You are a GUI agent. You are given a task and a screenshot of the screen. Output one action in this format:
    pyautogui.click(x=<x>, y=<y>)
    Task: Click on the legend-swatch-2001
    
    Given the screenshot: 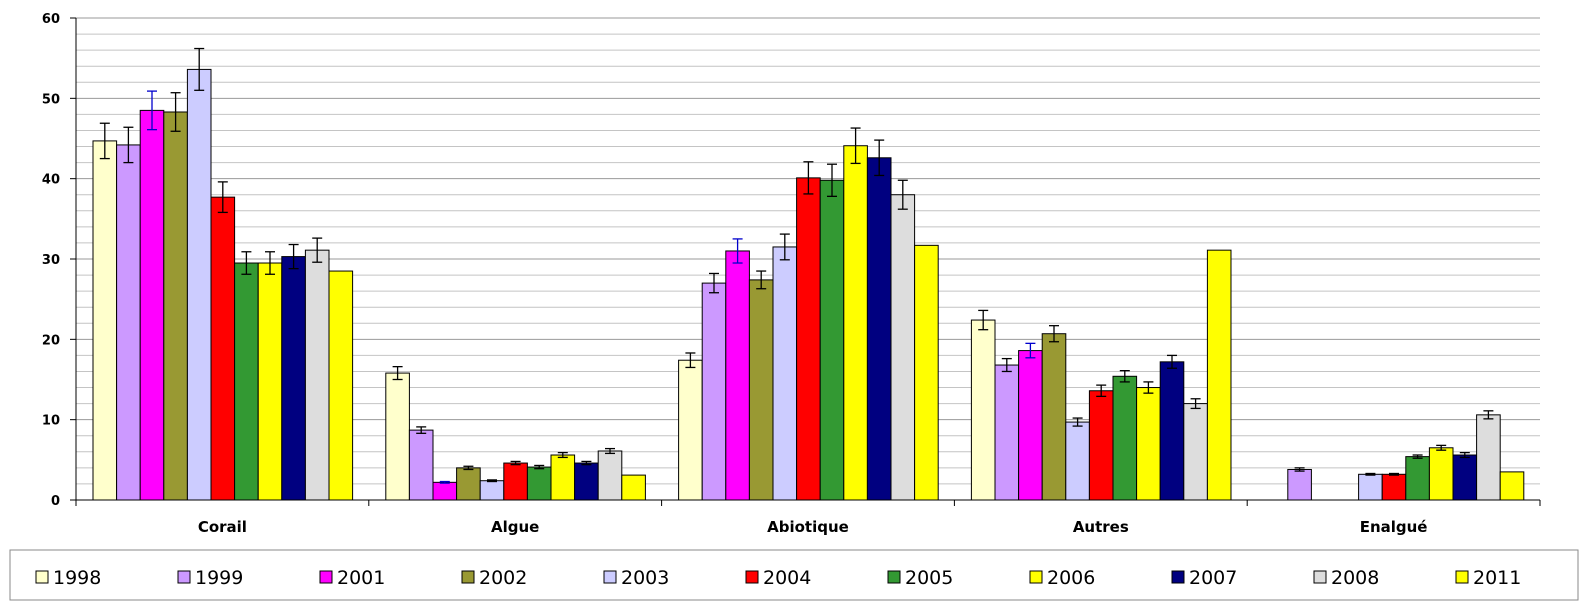 What is the action you would take?
    pyautogui.click(x=326, y=577)
    